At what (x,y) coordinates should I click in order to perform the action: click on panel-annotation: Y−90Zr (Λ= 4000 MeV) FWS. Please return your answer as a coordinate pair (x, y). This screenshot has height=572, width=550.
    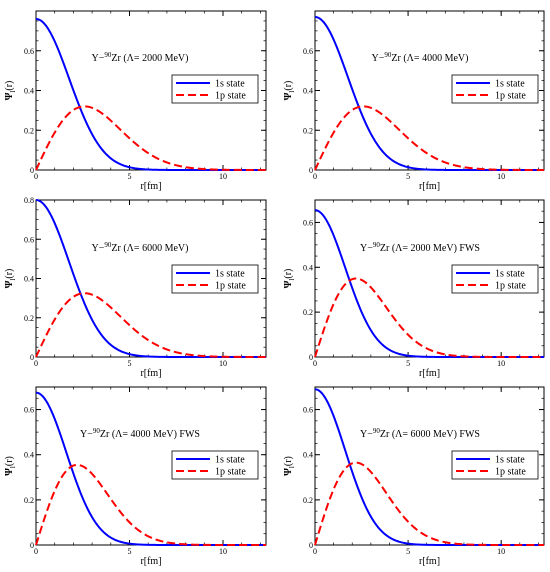
    Looking at the image, I should click on (140, 433).